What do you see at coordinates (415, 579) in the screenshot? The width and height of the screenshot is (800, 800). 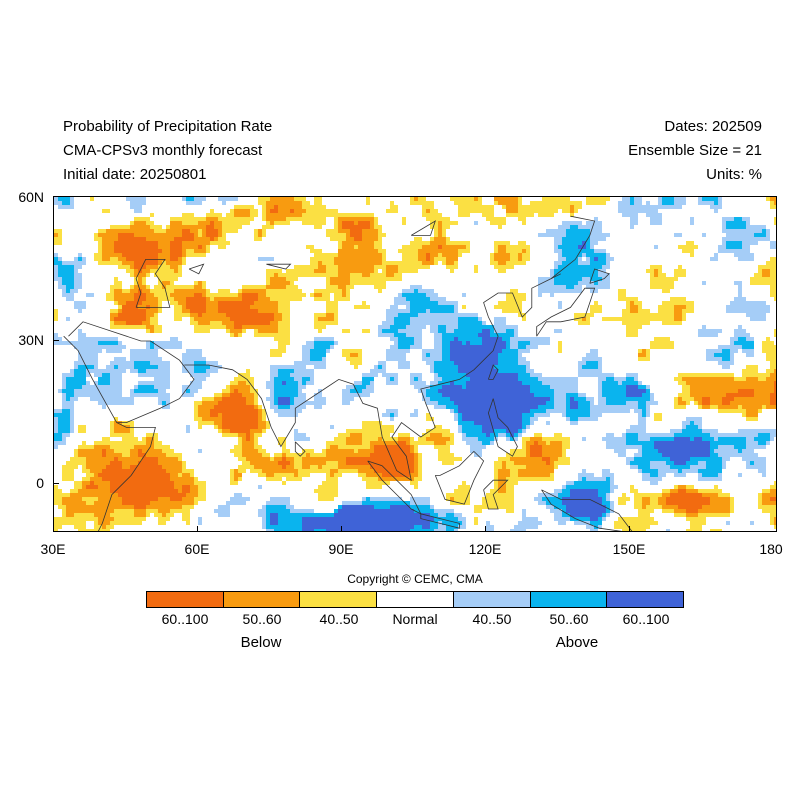 I see `copyright-notice: Copyright © CEMC, CMA` at bounding box center [415, 579].